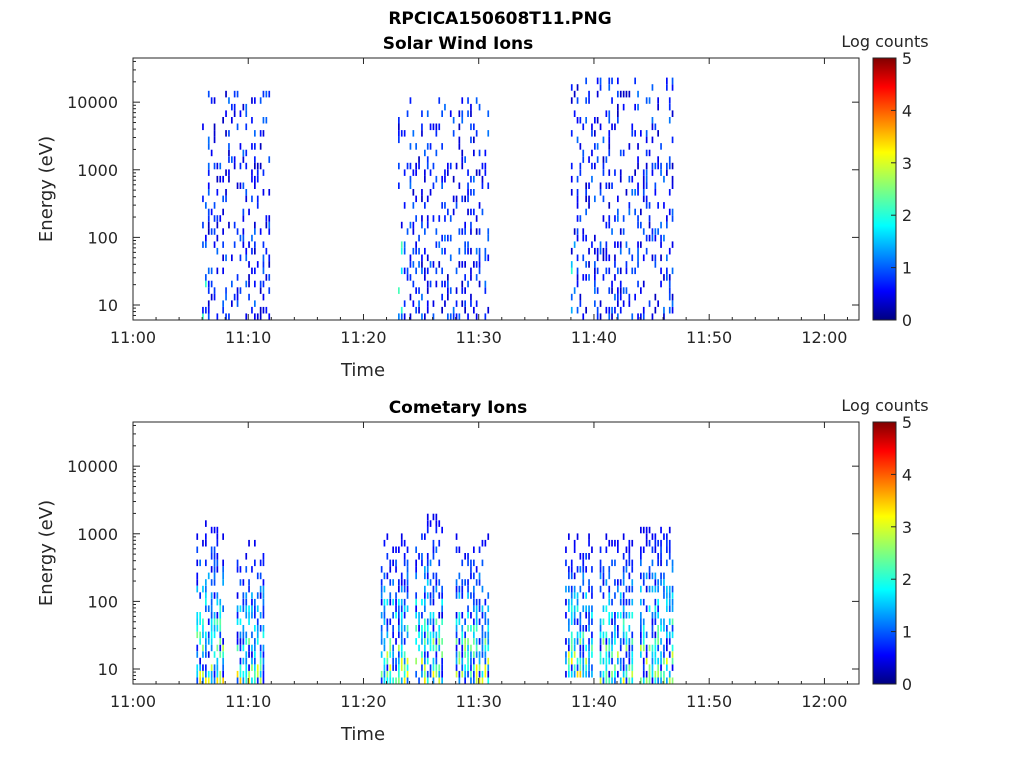 This screenshot has height=768, width=1024. I want to click on x-tick-label: 11:50, so click(709, 701).